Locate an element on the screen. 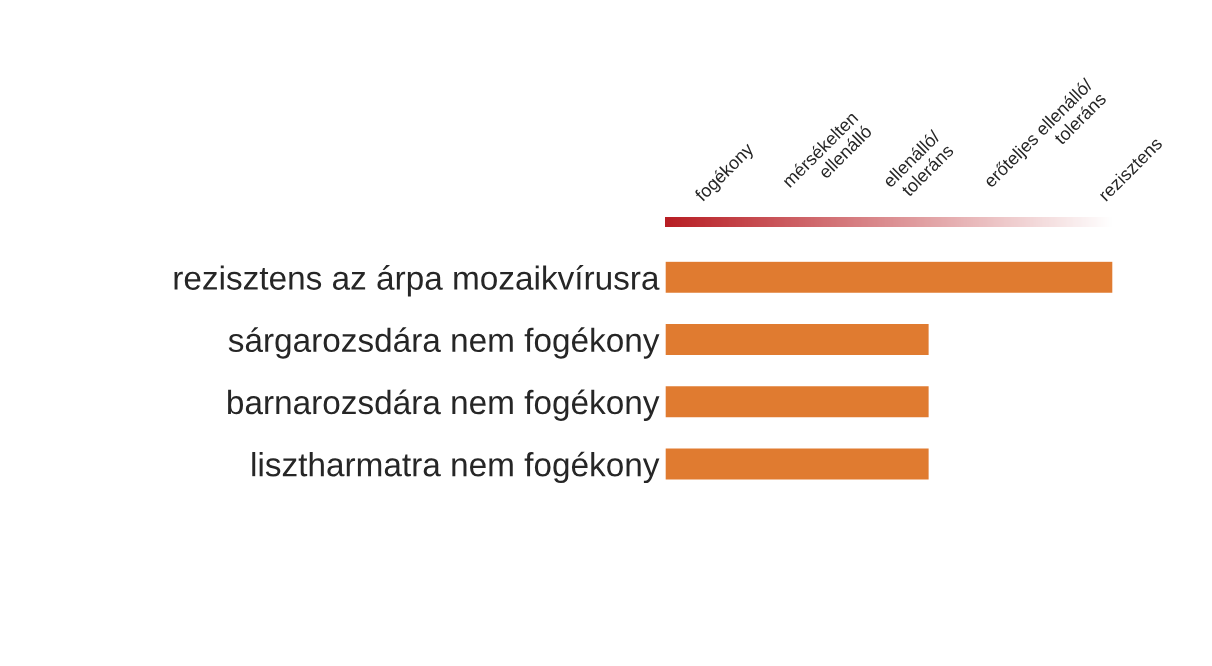  y-tick-label: sárgarozsdára nem fogékony is located at coordinates (444, 343).